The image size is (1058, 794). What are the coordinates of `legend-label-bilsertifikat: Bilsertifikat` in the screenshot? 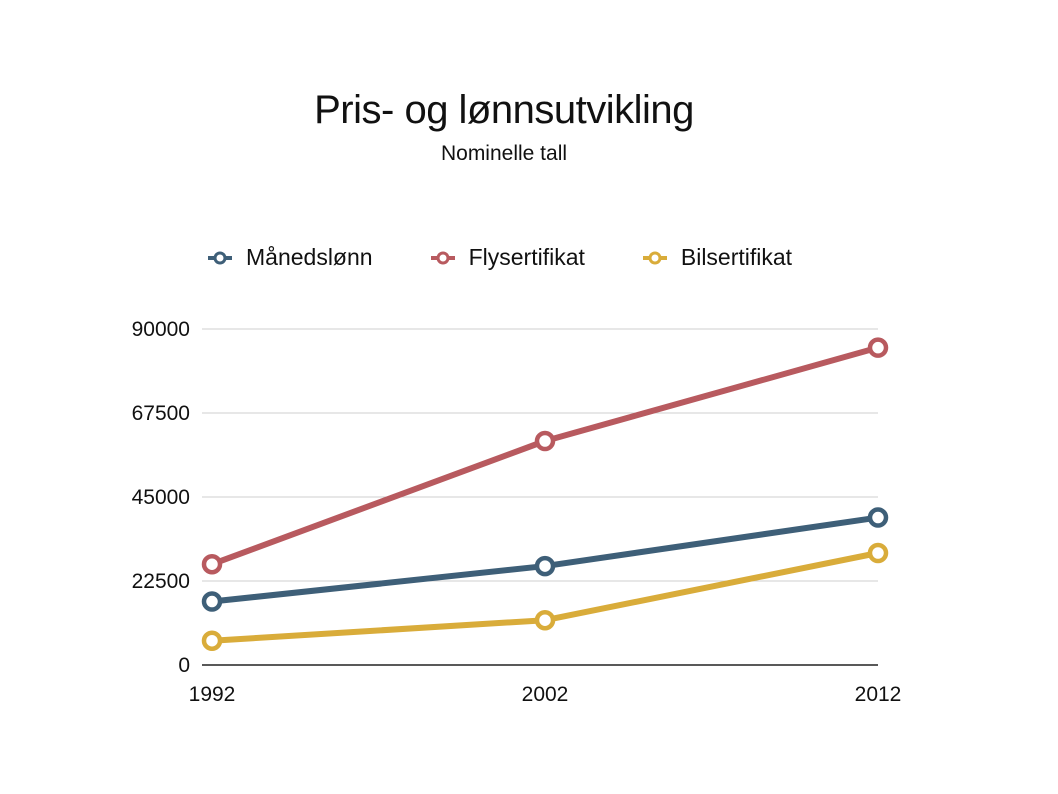 It's located at (736, 257).